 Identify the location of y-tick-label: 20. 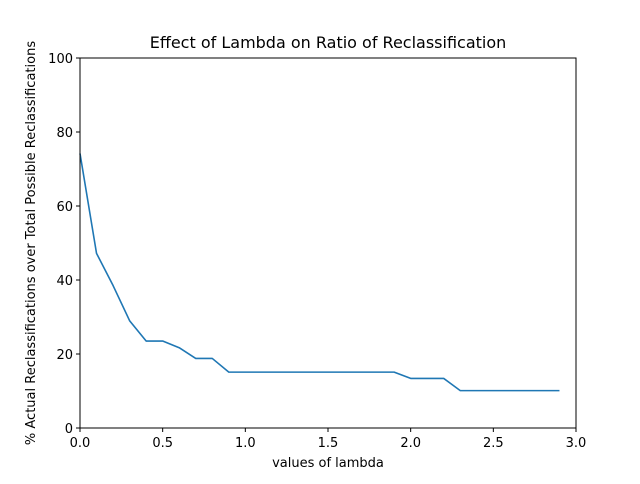
(64, 355).